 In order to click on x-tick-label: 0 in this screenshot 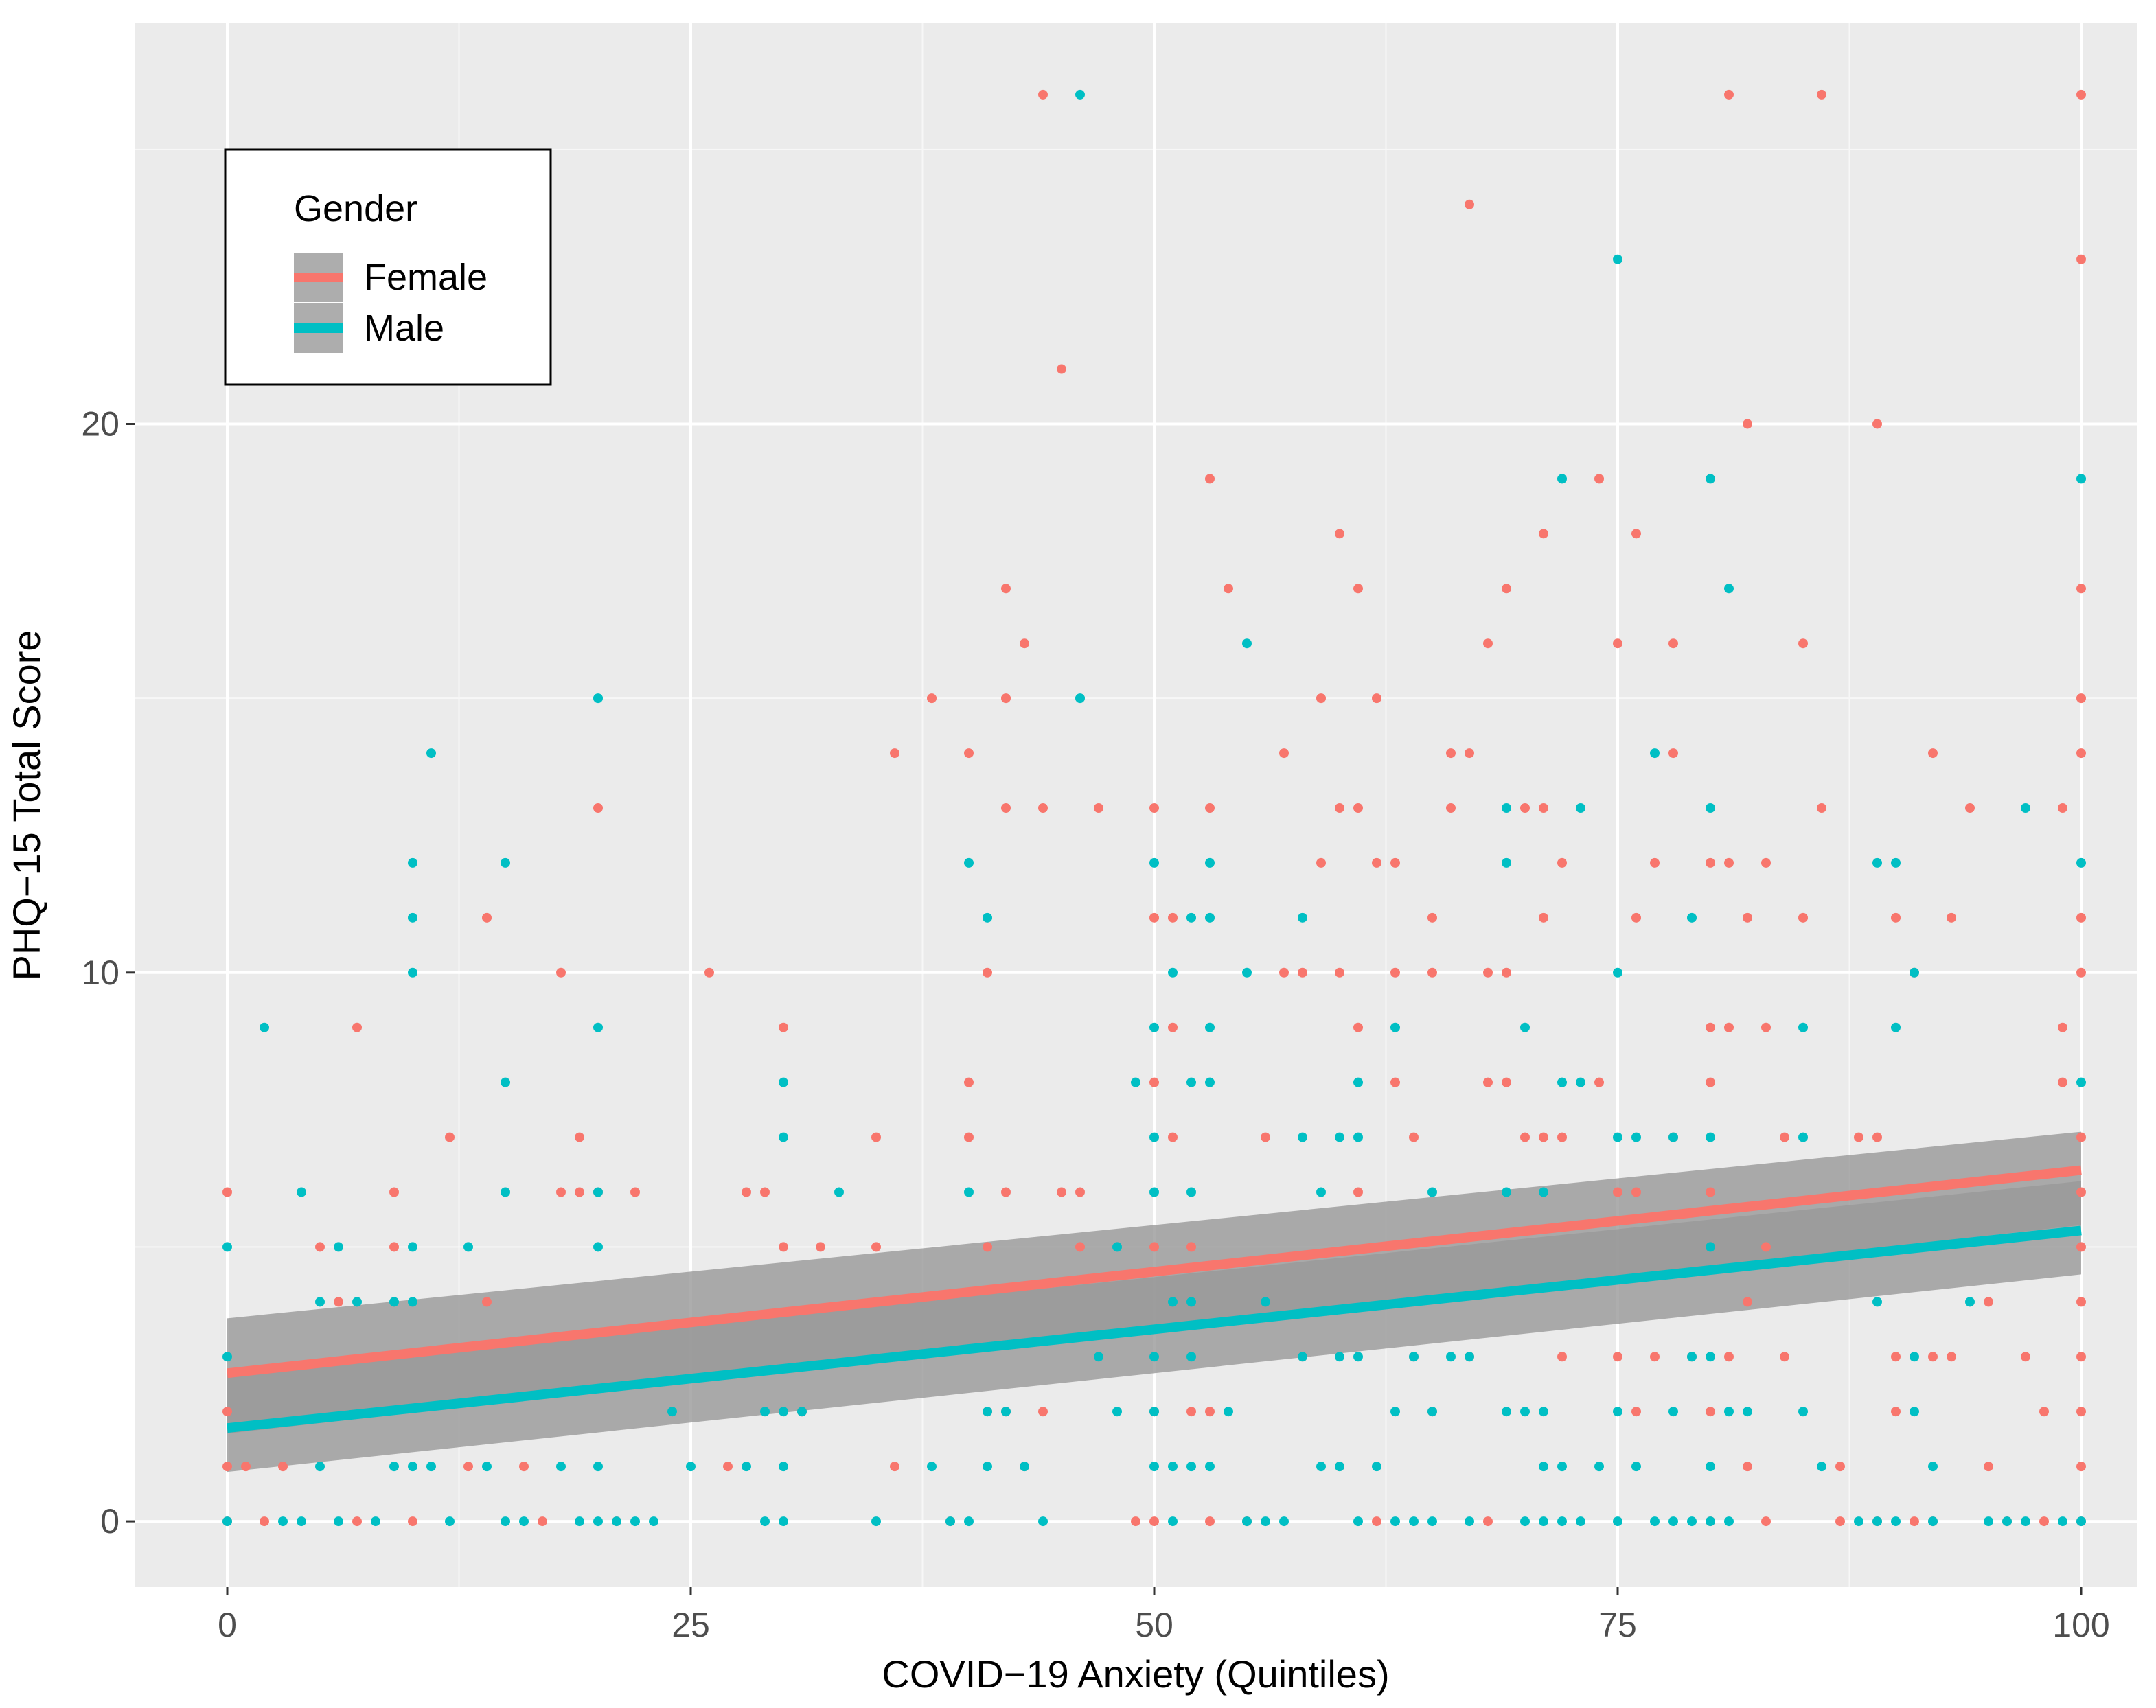, I will do `click(227, 1625)`.